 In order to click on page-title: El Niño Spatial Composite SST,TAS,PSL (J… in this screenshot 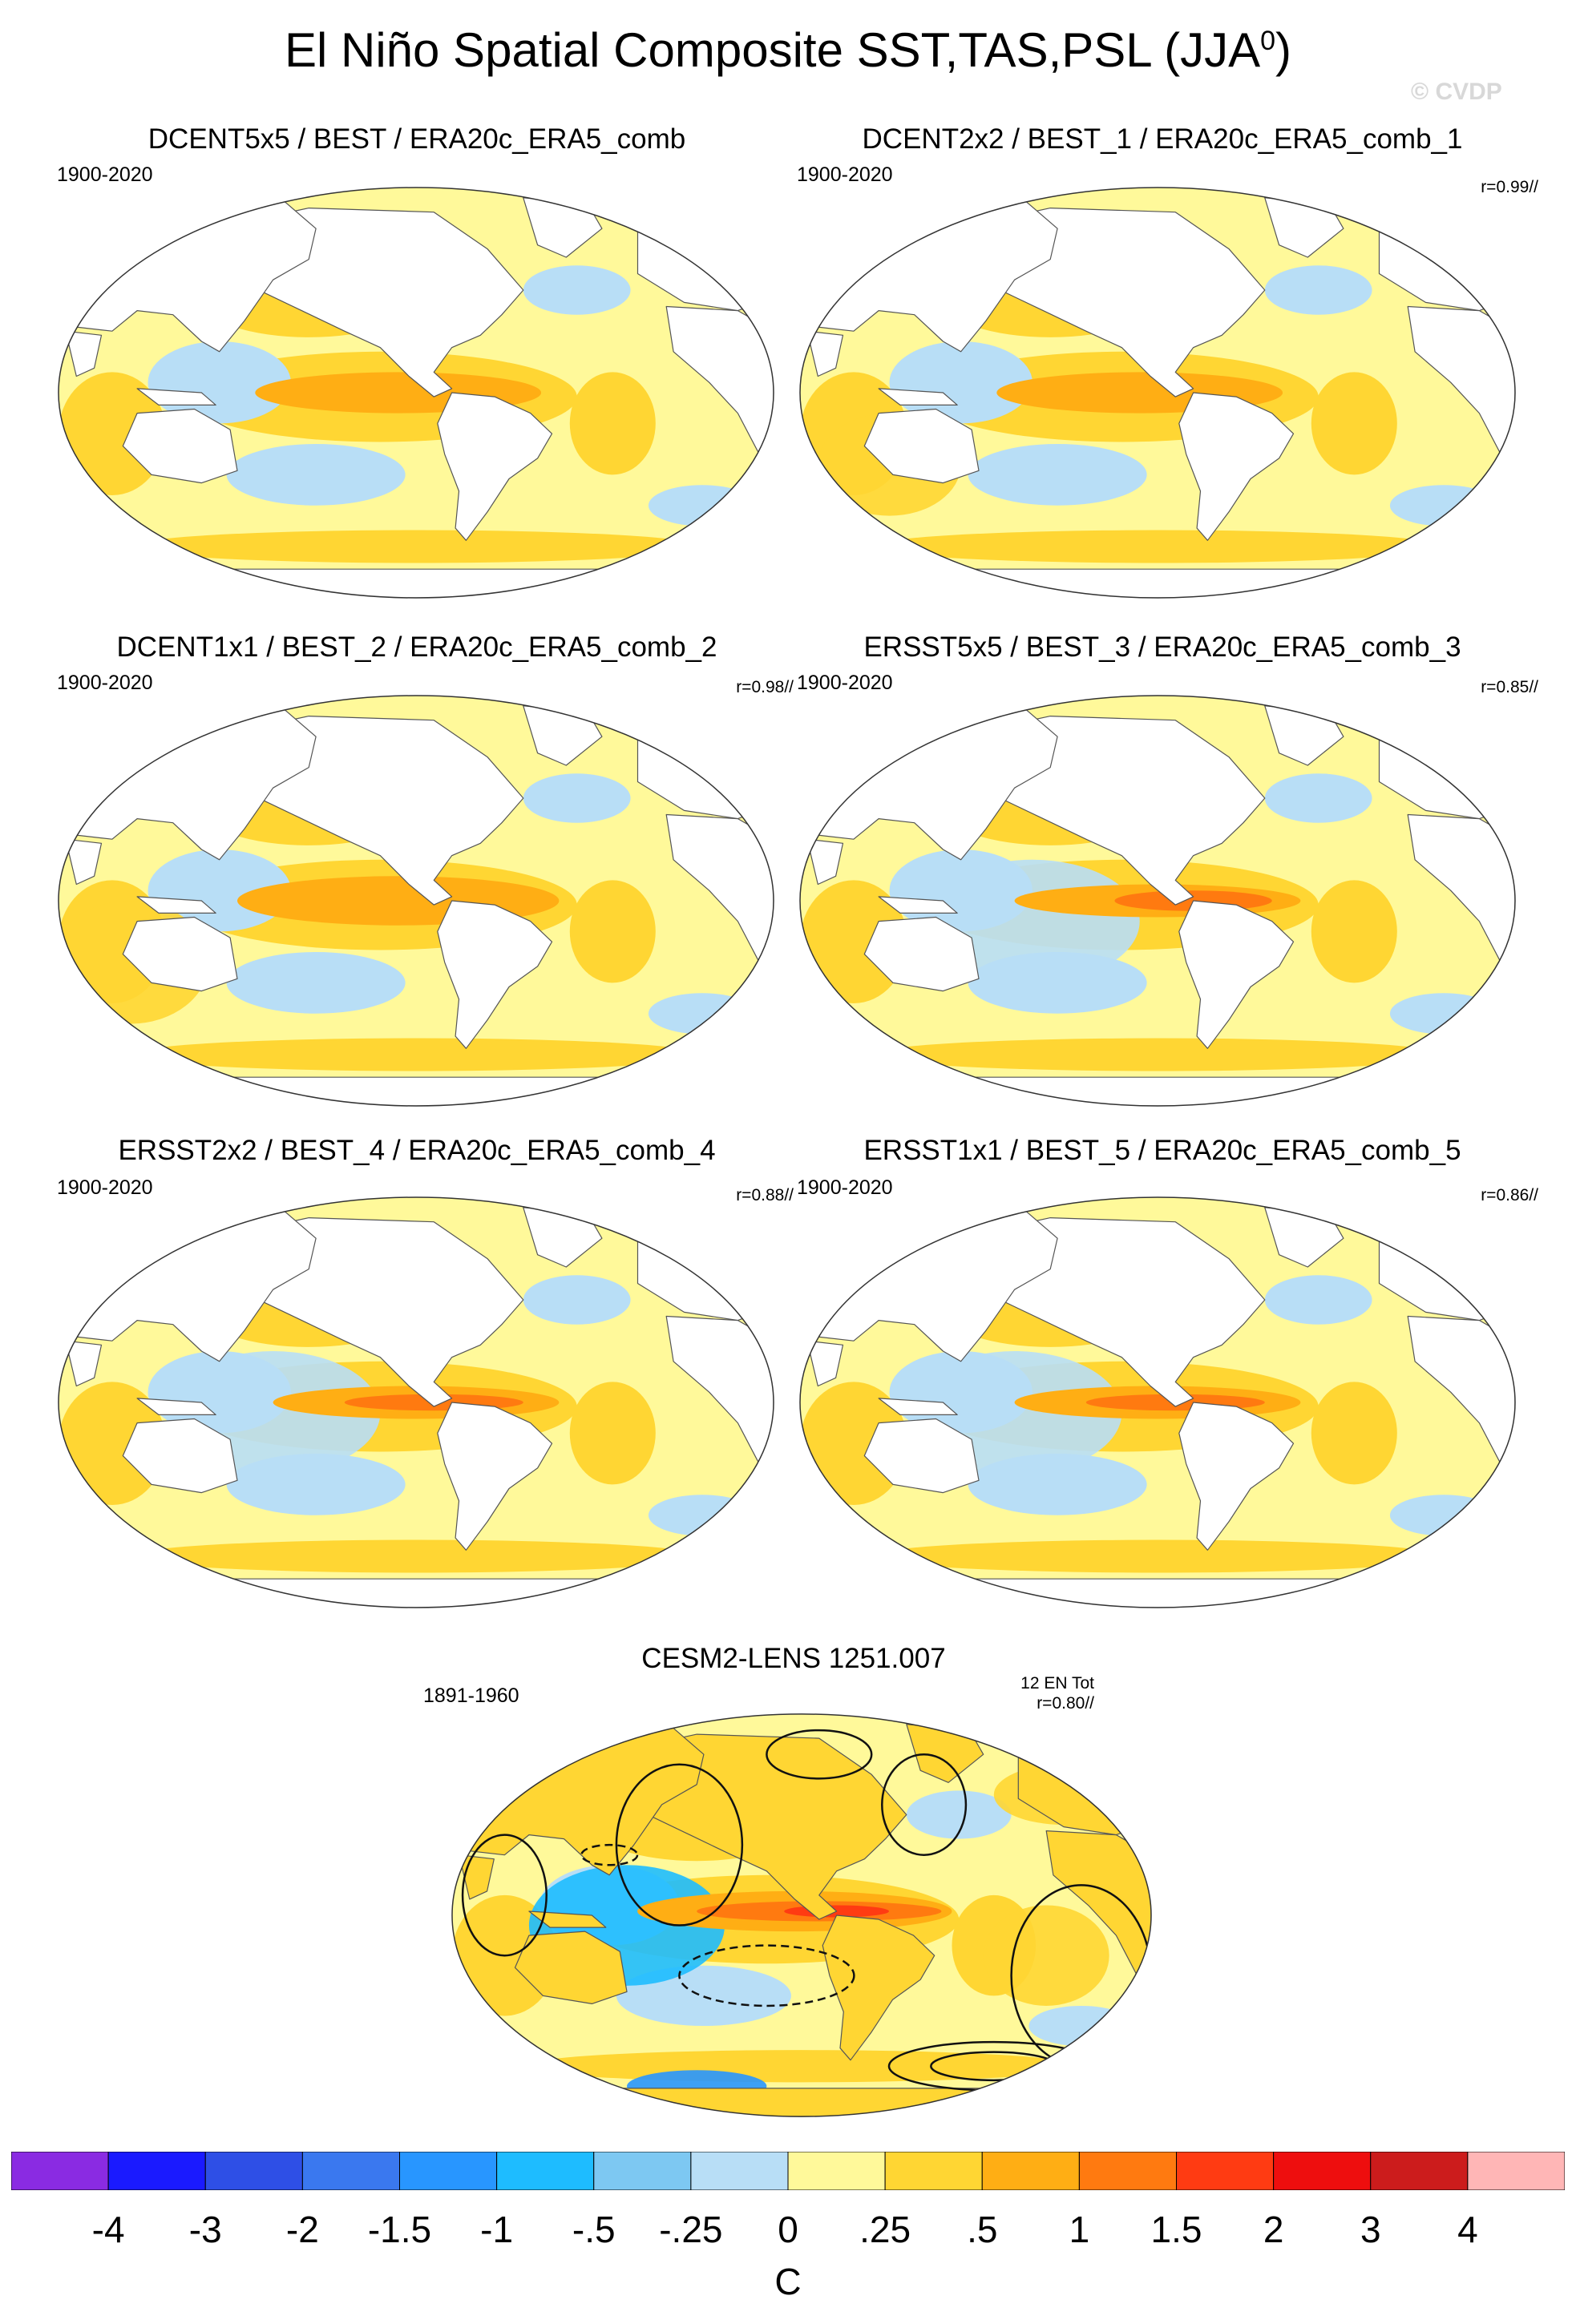, I will do `click(788, 50)`.